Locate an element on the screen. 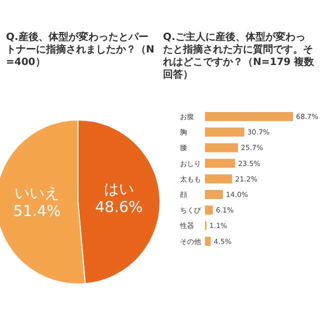  slice-label: いいえ is located at coordinates (37, 193).